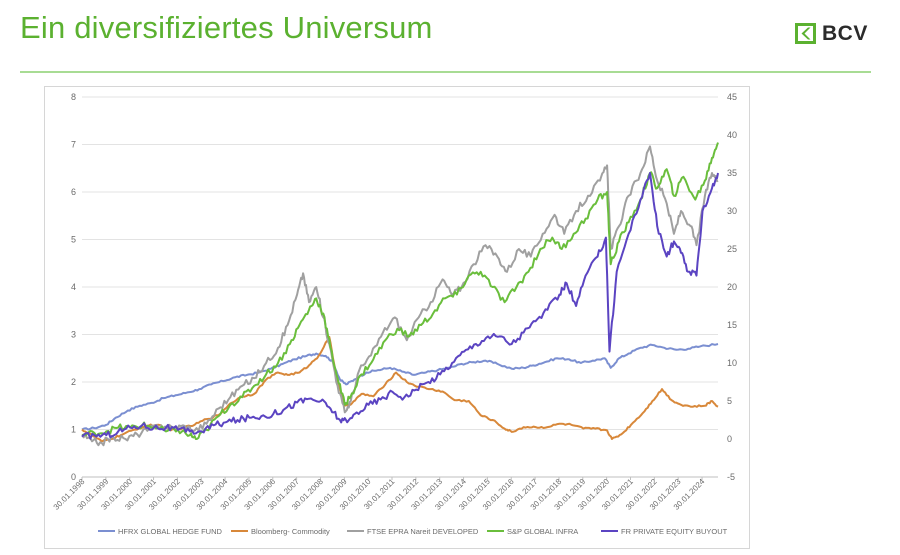  What do you see at coordinates (73, 192) in the screenshot?
I see `left-axis-tick-label: 6` at bounding box center [73, 192].